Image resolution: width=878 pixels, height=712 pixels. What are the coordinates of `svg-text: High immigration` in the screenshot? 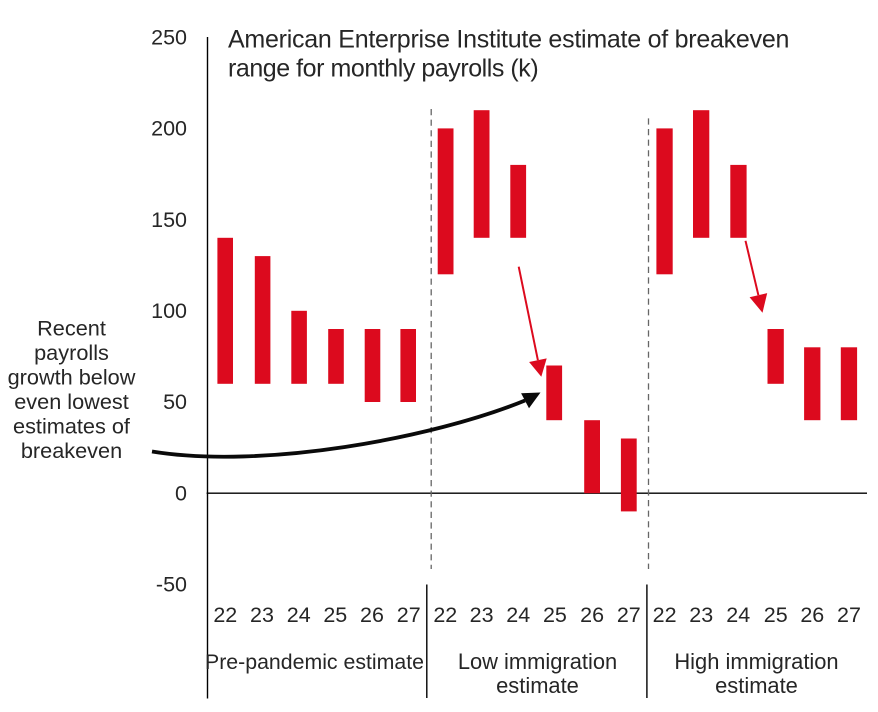 It's located at (756, 661).